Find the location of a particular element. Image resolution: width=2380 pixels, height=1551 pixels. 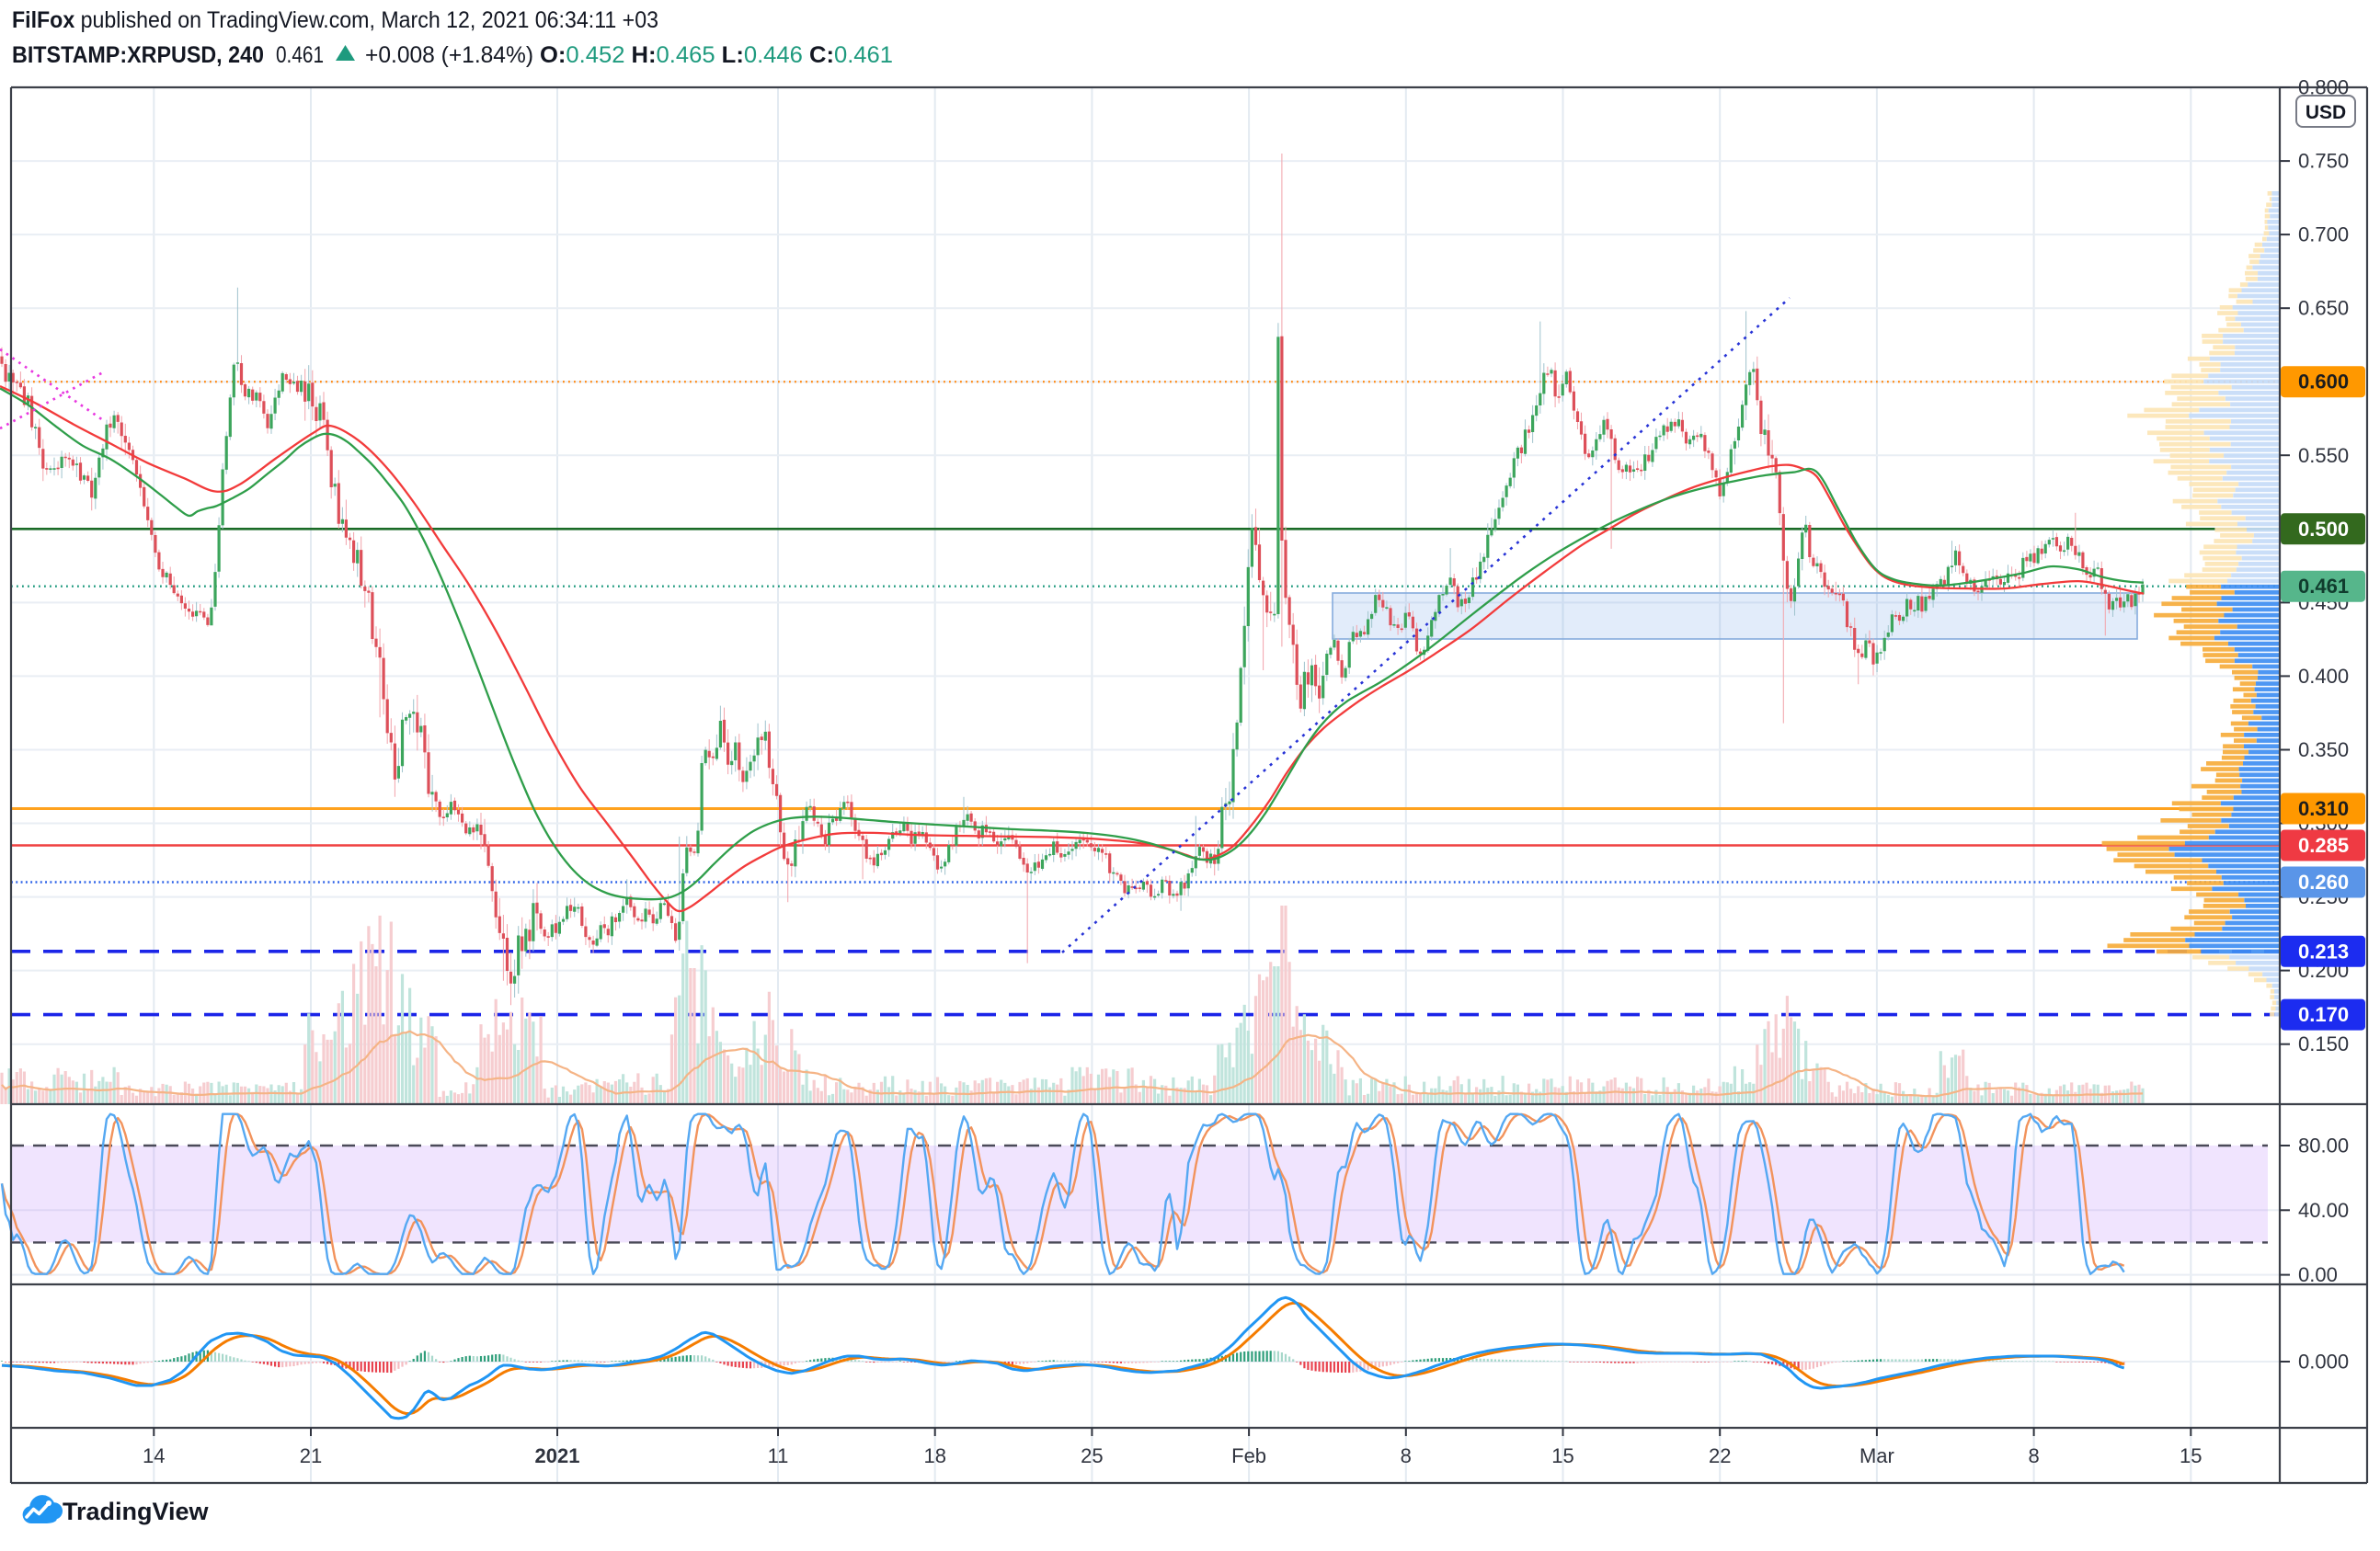

svg-text: 80.00 is located at coordinates (2323, 1146).